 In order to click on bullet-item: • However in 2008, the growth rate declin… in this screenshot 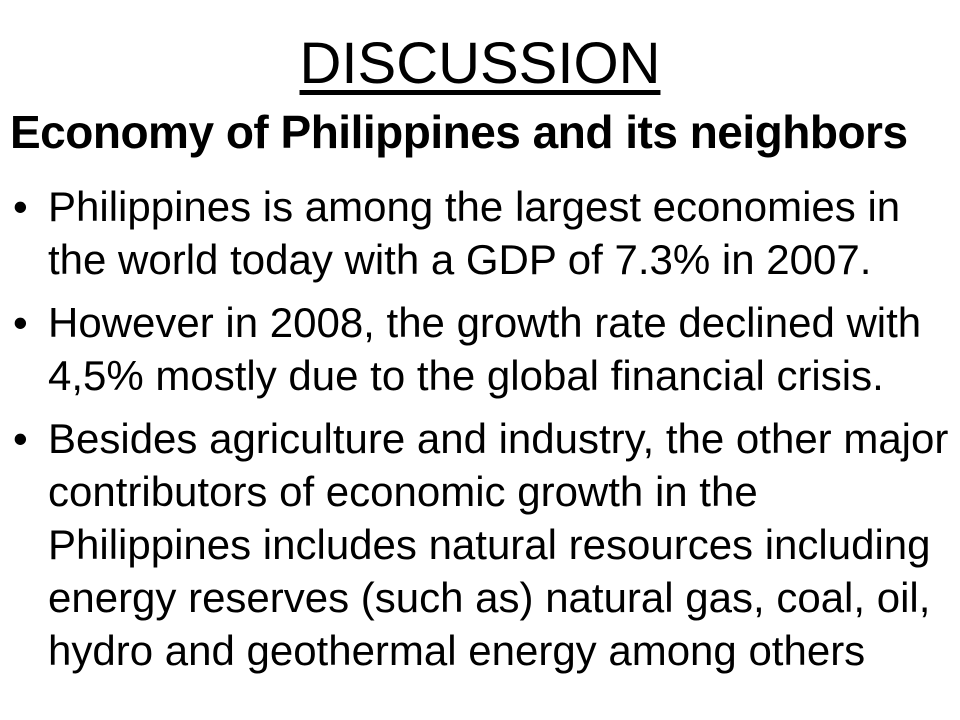, I will do `click(480, 349)`.